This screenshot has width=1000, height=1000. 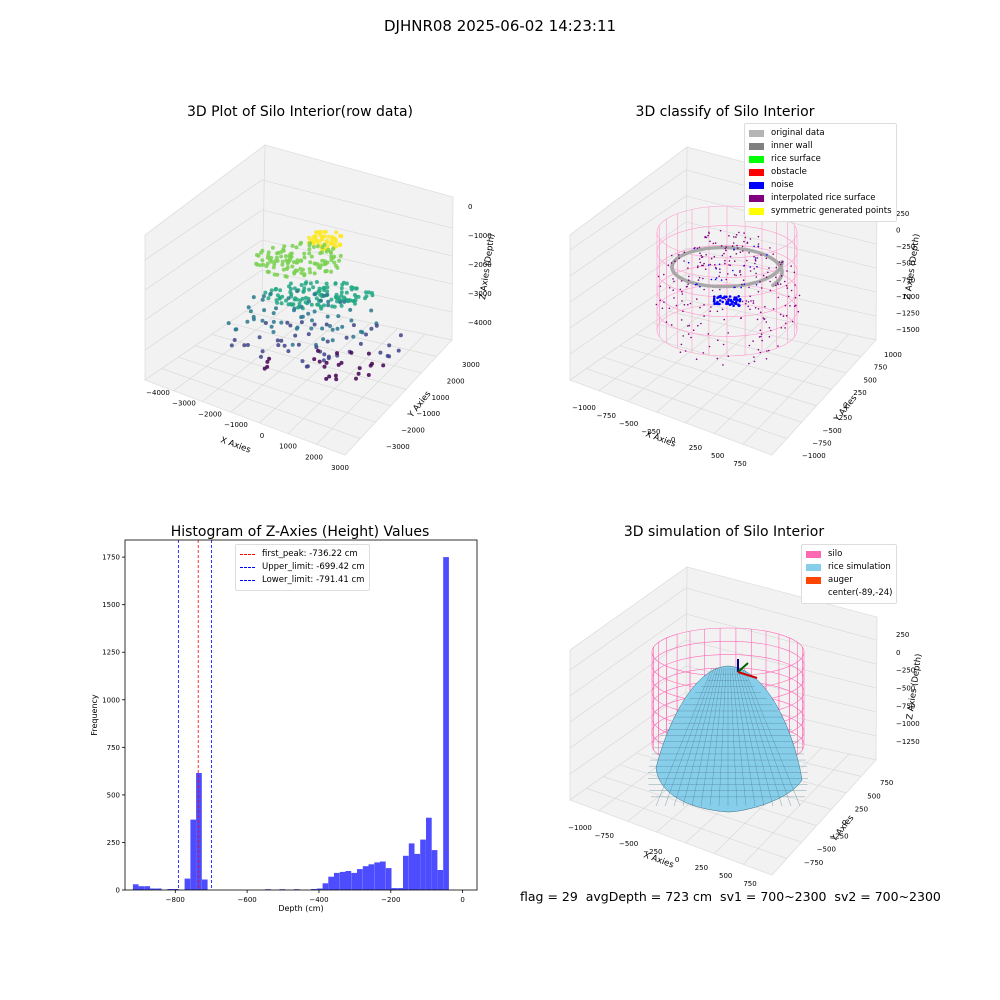 What do you see at coordinates (487, 266) in the screenshot?
I see `panel1-zlabel: Z Axies (Depth)` at bounding box center [487, 266].